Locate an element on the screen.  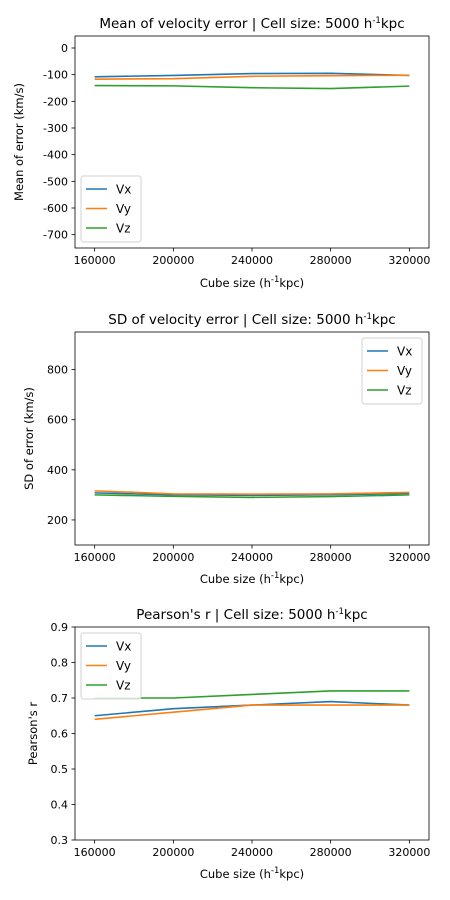
y-tick-label: -700 is located at coordinates (55, 235).